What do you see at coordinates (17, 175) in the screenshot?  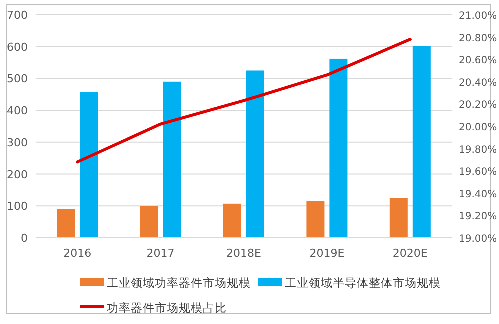 I see `y-tick-label: 200` at bounding box center [17, 175].